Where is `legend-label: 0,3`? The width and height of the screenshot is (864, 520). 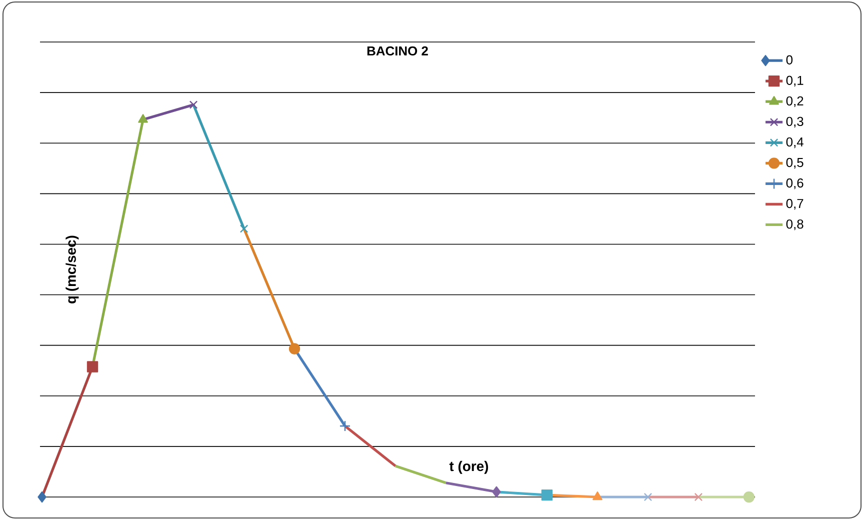 legend-label: 0,3 is located at coordinates (795, 122).